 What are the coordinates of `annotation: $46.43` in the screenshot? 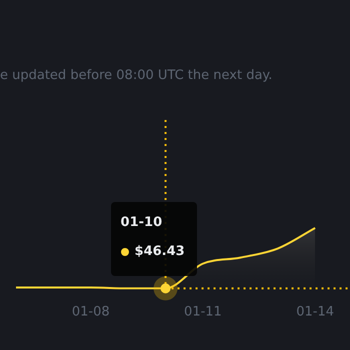 It's located at (159, 251).